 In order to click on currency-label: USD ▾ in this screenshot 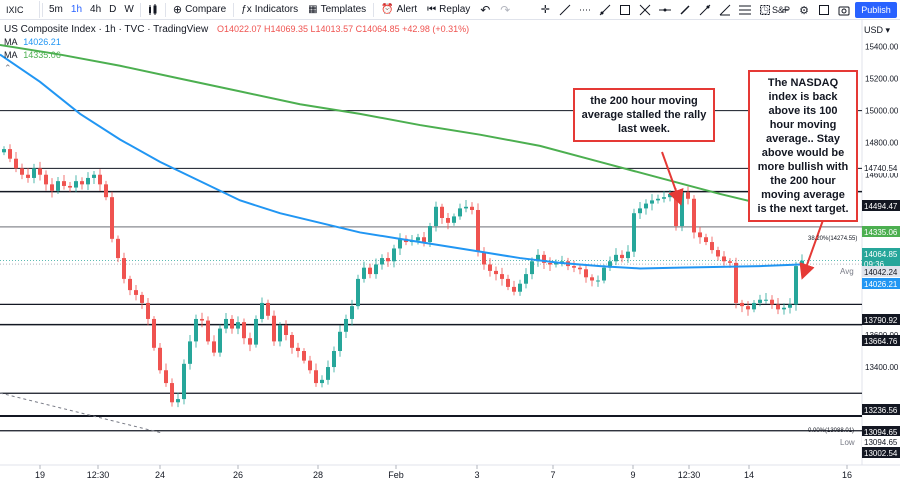, I will do `click(877, 30)`.